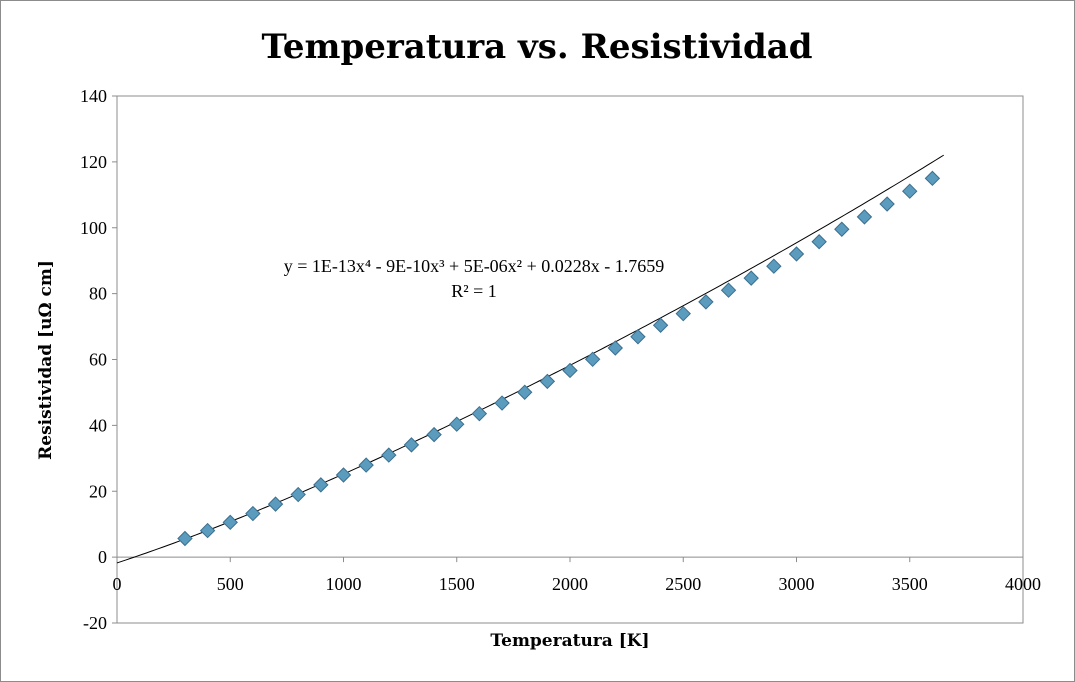  Describe the element at coordinates (93, 162) in the screenshot. I see `y-tick-label: 120` at that location.